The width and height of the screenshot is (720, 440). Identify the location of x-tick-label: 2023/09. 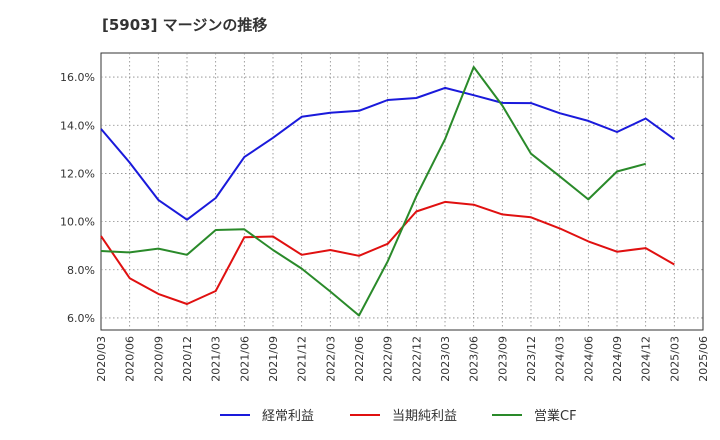
(502, 359).